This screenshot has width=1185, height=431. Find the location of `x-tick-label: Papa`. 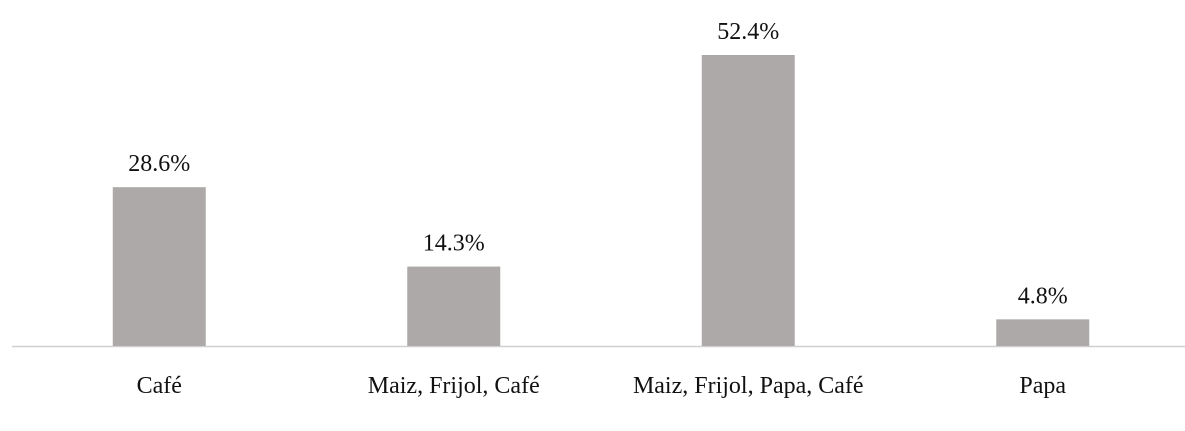

x-tick-label: Papa is located at coordinates (1043, 386).